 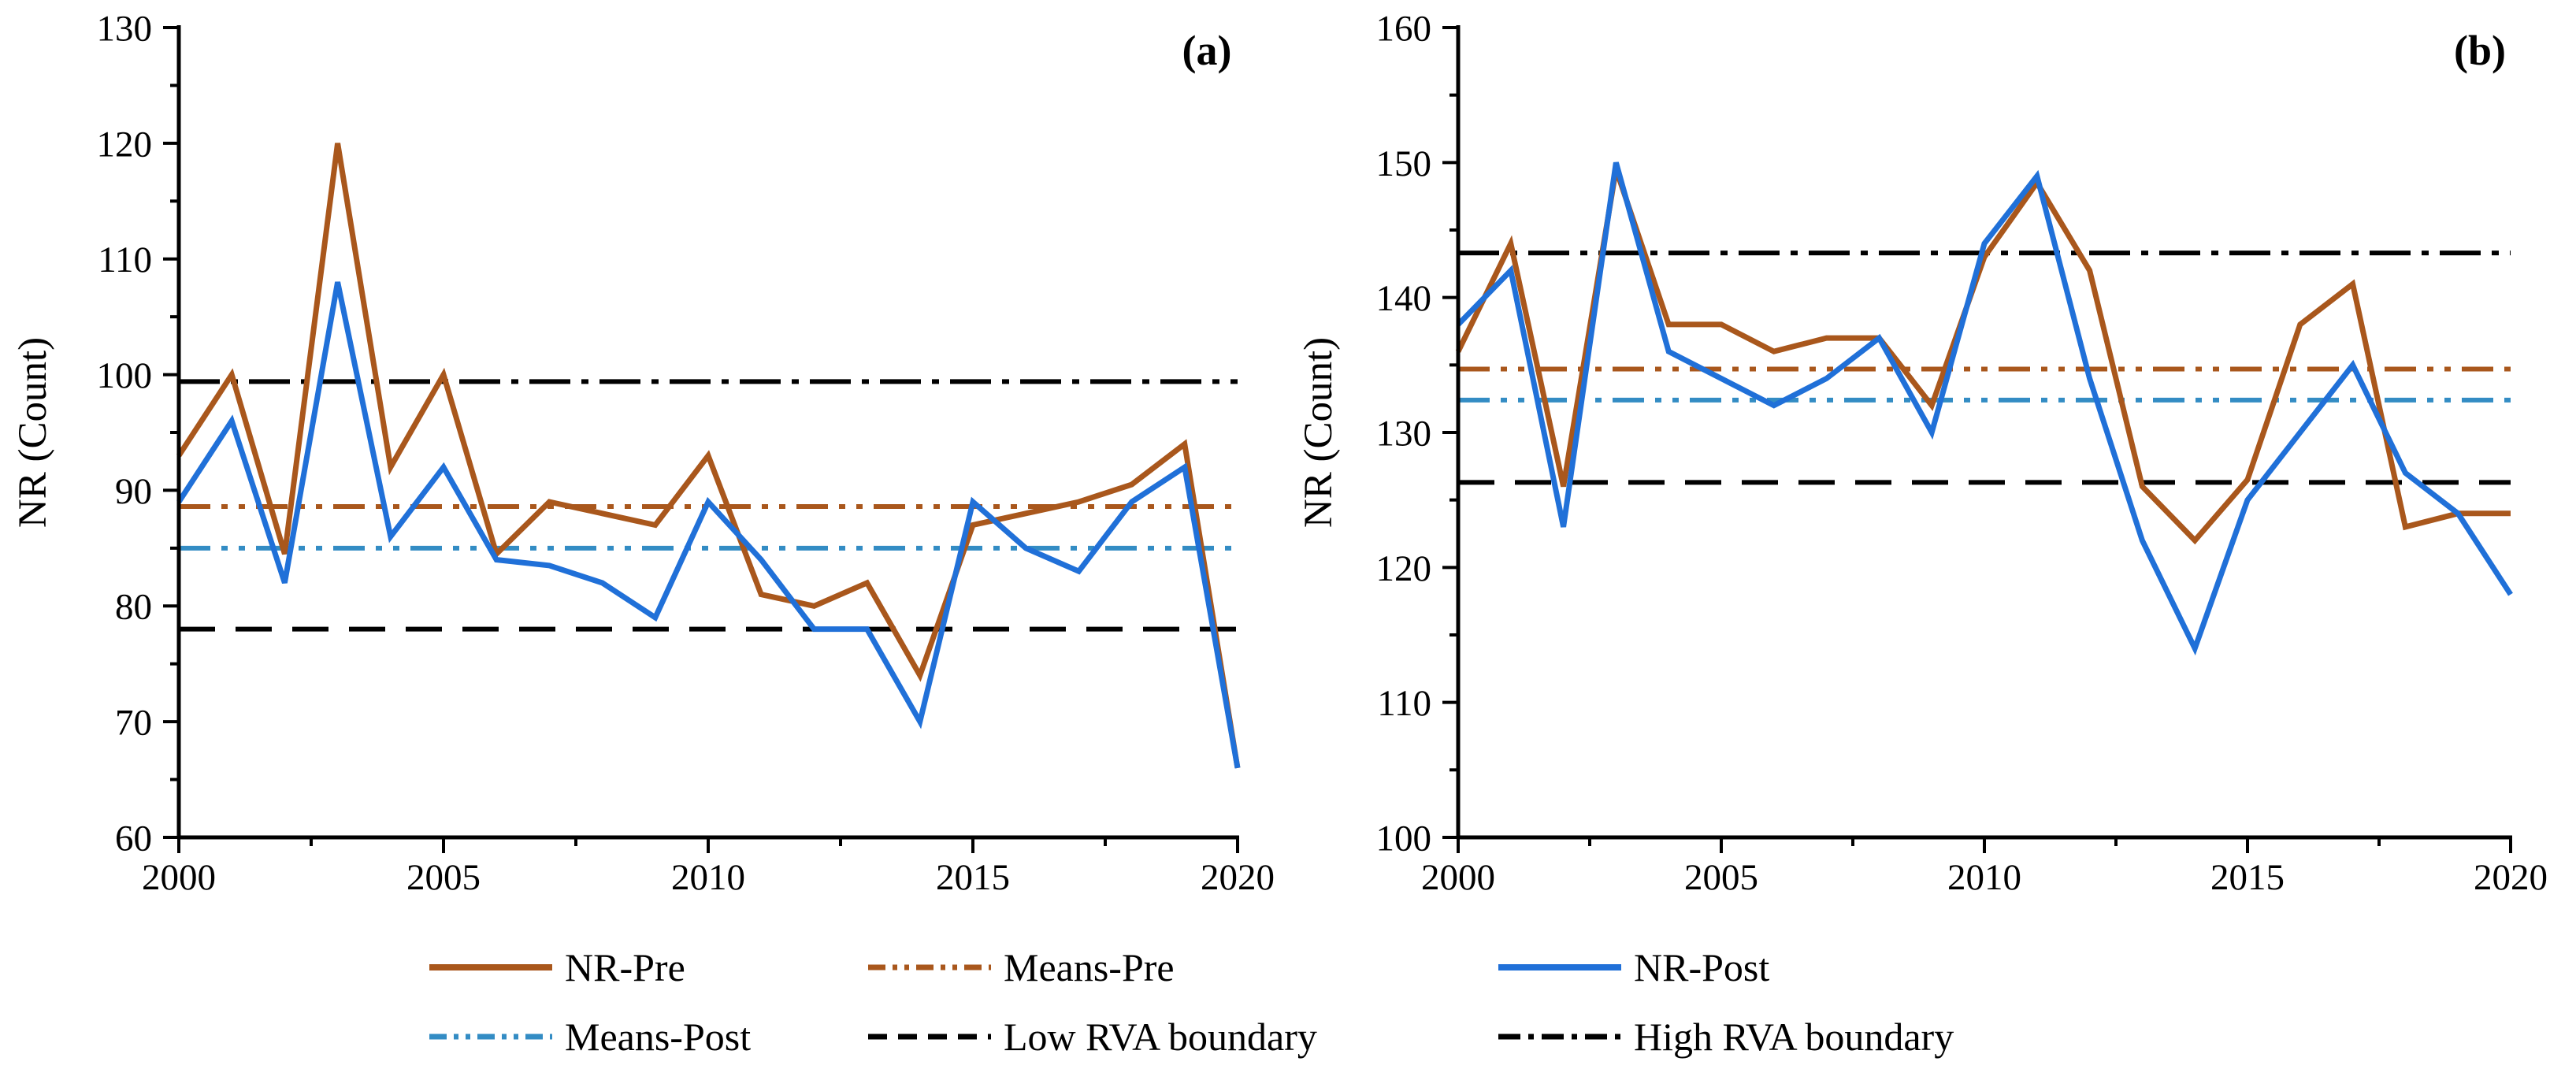 What do you see at coordinates (1089, 967) in the screenshot?
I see `legend-label-means-pre: Means-Pre` at bounding box center [1089, 967].